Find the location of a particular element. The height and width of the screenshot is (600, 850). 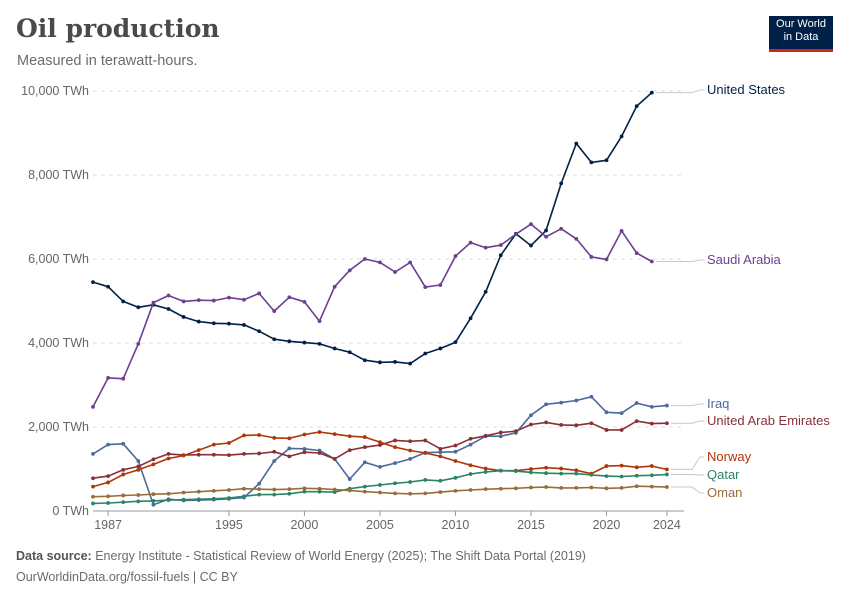

y-tick-label: 2,000 TWh is located at coordinates (58, 427).